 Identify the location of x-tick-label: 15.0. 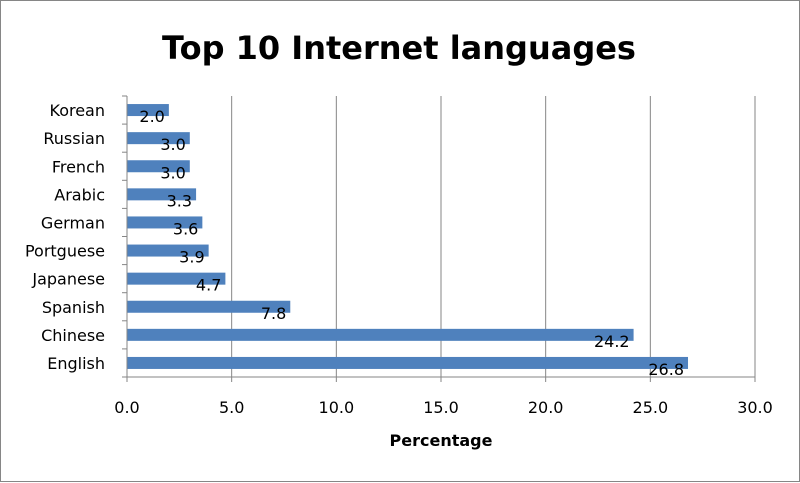
(441, 407).